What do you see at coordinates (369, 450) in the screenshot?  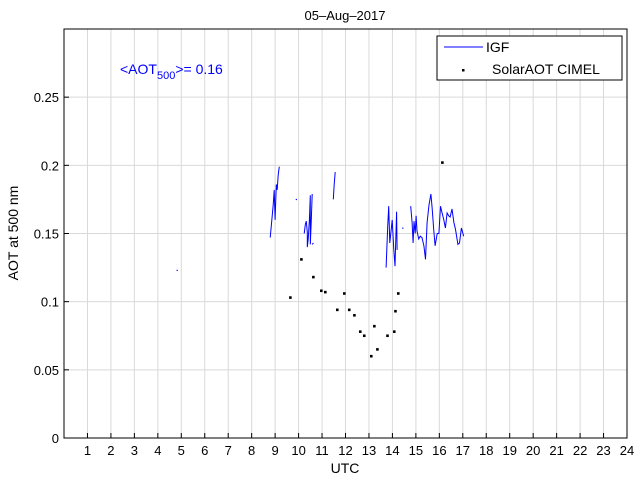 I see `x-tick-label: 13` at bounding box center [369, 450].